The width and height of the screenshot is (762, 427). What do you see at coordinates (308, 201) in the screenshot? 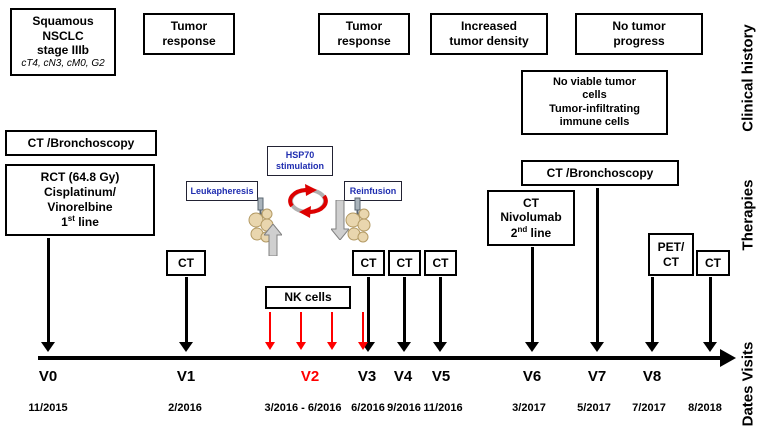
I see `cycle-arrows-icon` at bounding box center [308, 201].